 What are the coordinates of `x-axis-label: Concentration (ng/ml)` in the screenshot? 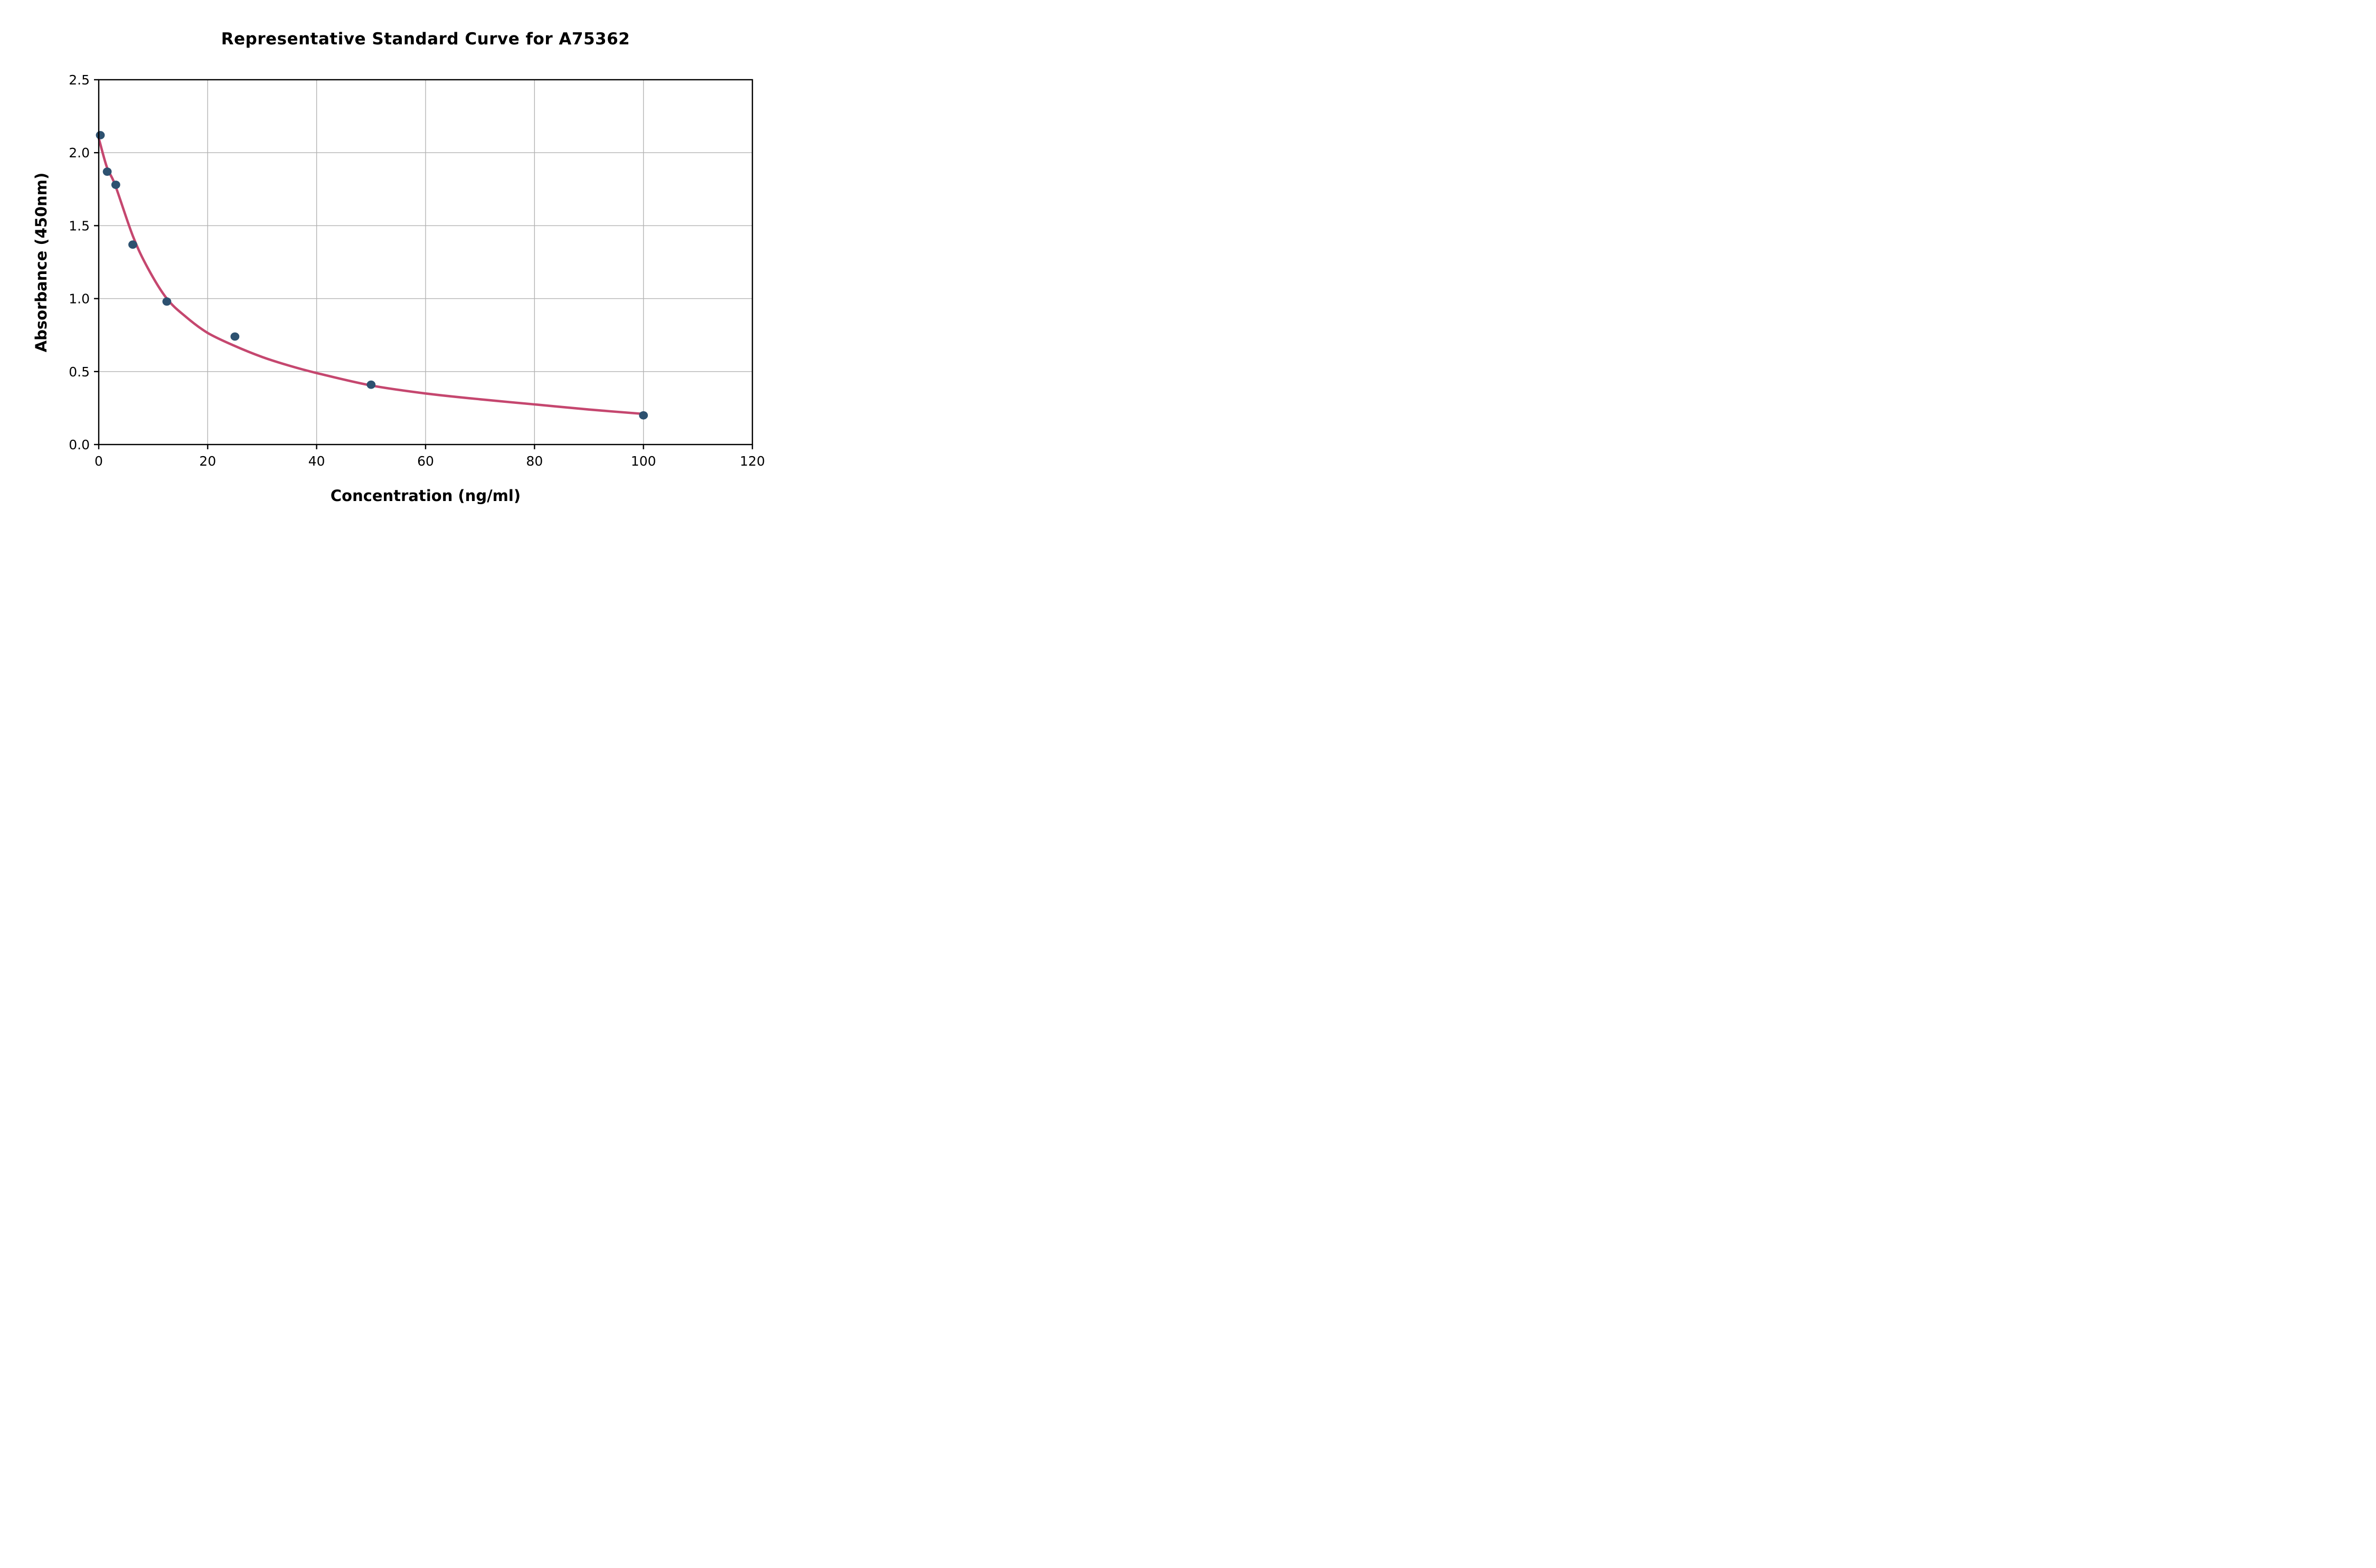 It's located at (425, 496).